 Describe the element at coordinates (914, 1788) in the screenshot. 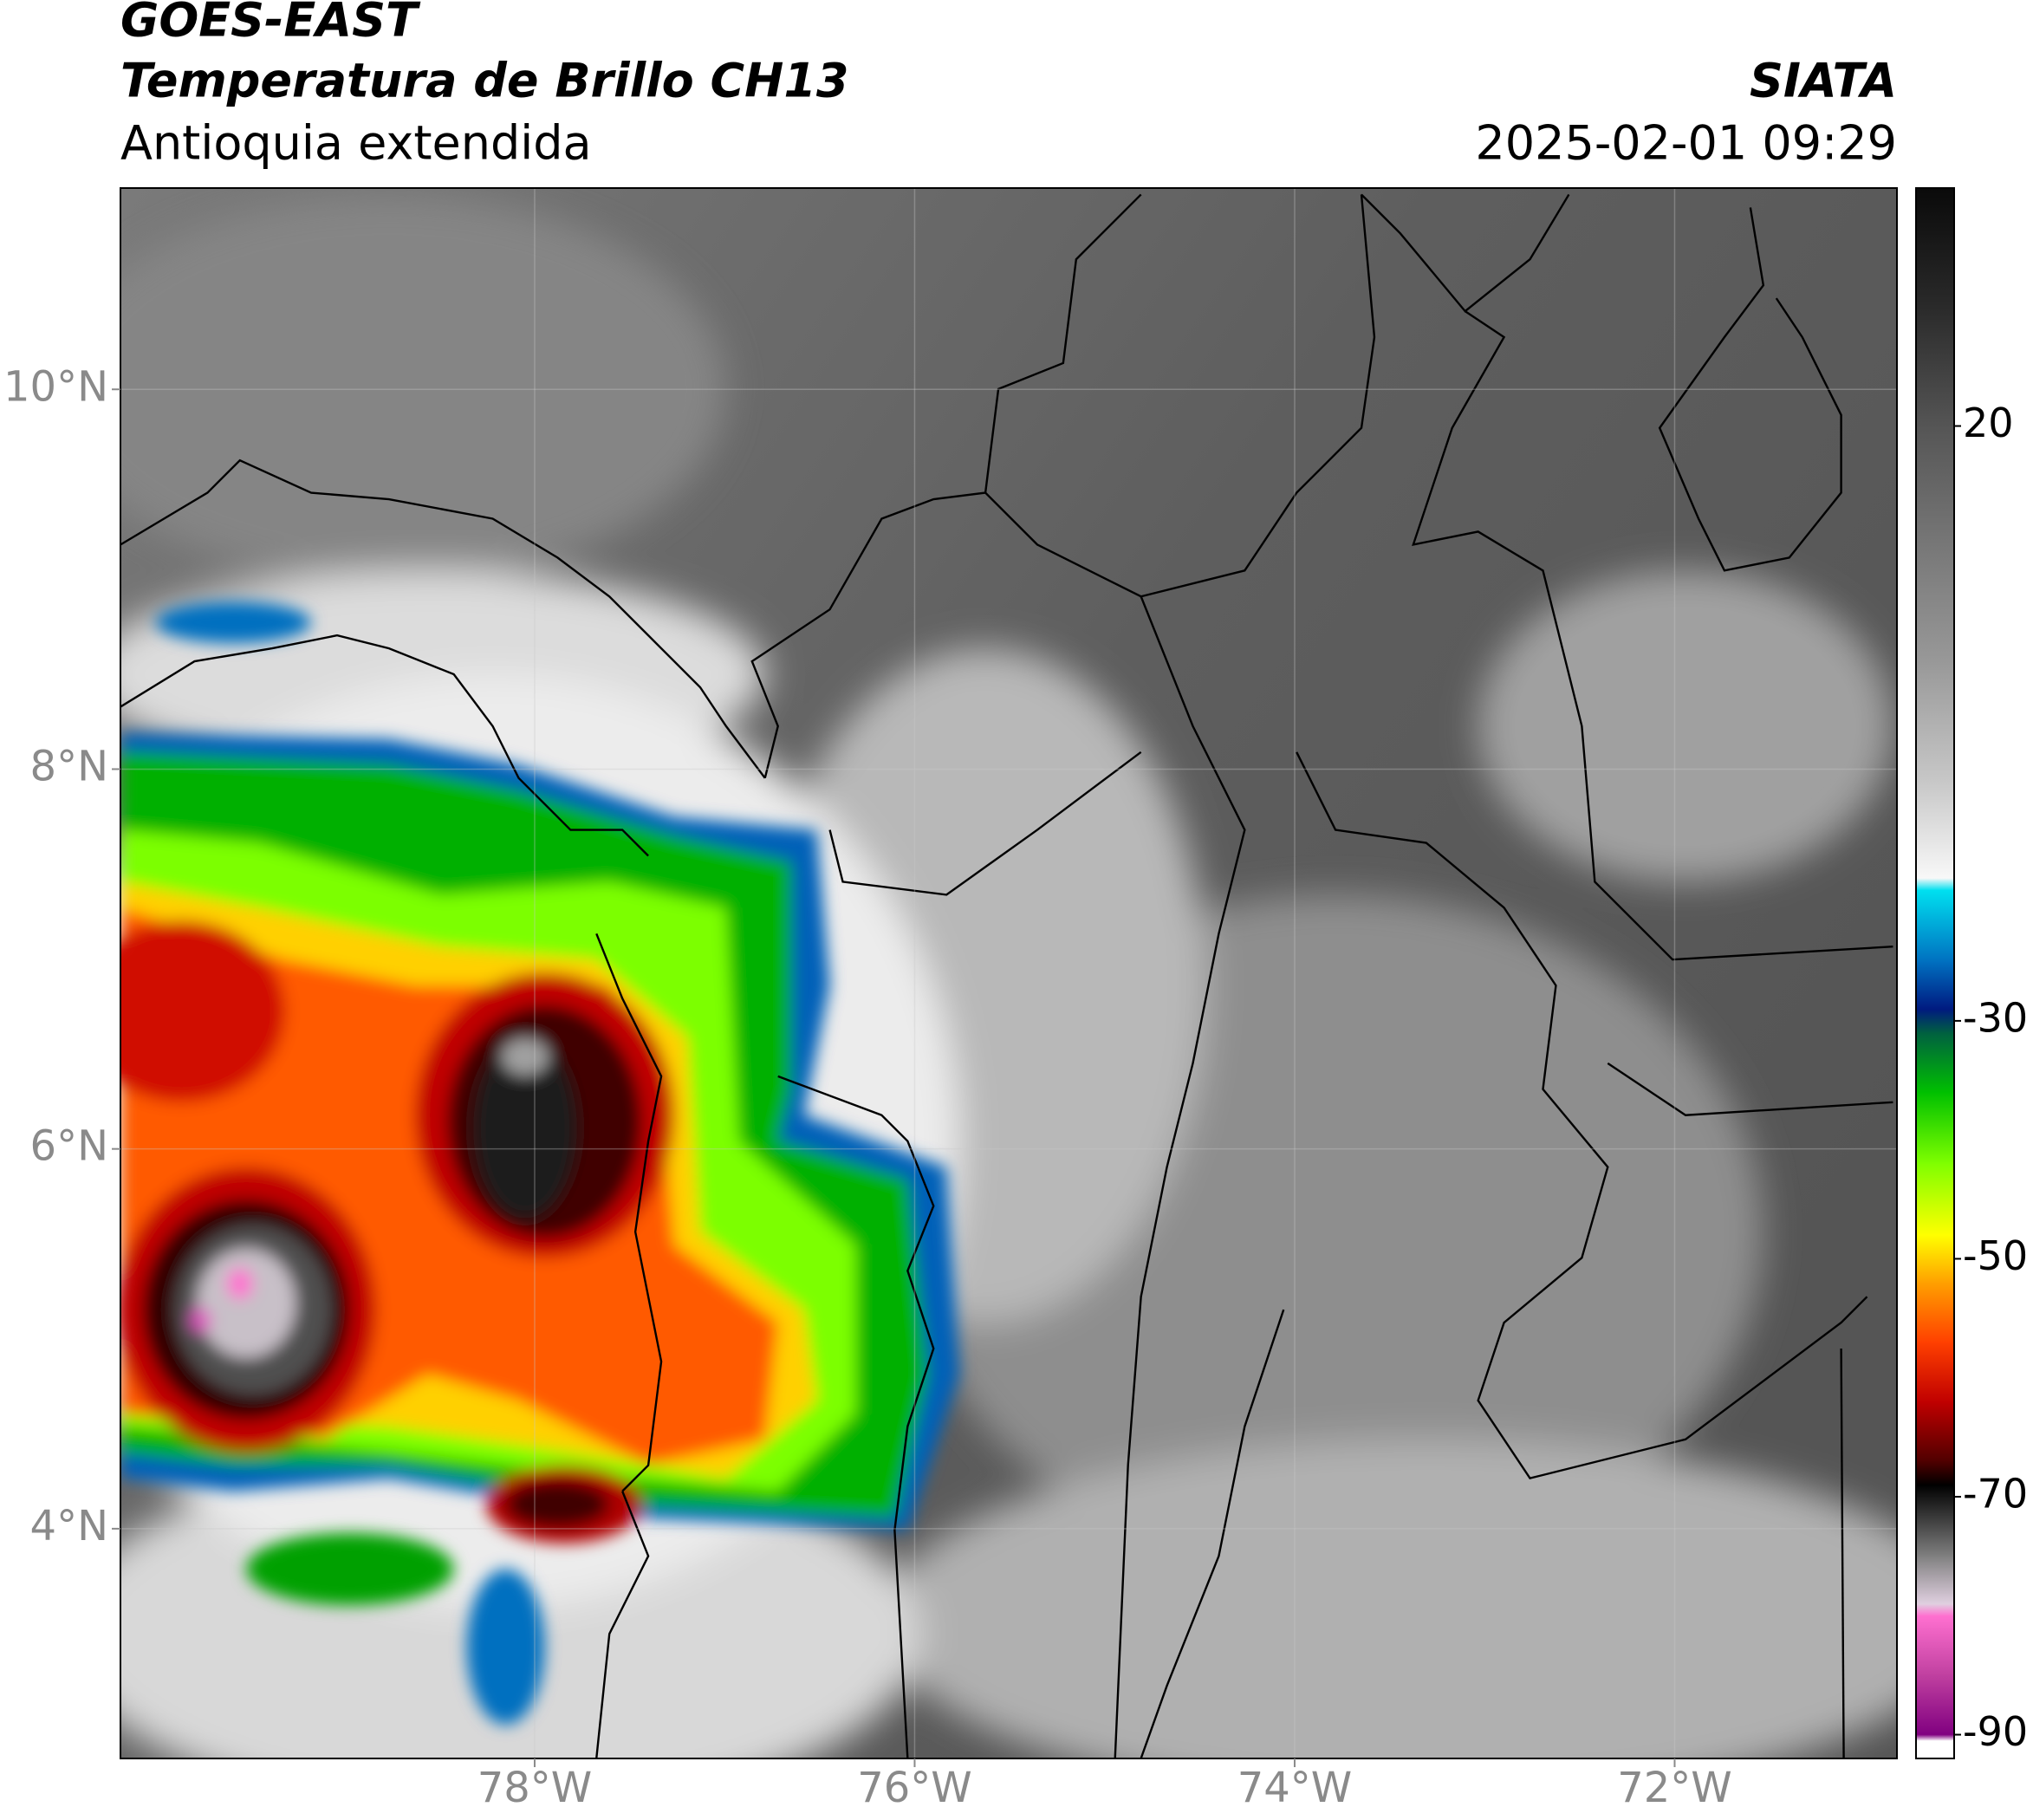

I see `x-tick-label: 76°W` at that location.